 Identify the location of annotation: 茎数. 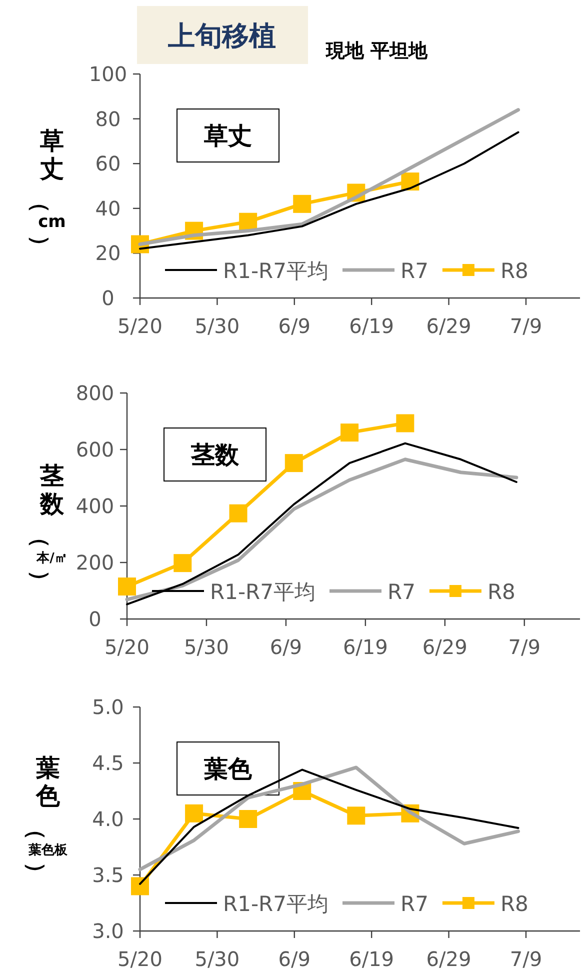
(215, 455).